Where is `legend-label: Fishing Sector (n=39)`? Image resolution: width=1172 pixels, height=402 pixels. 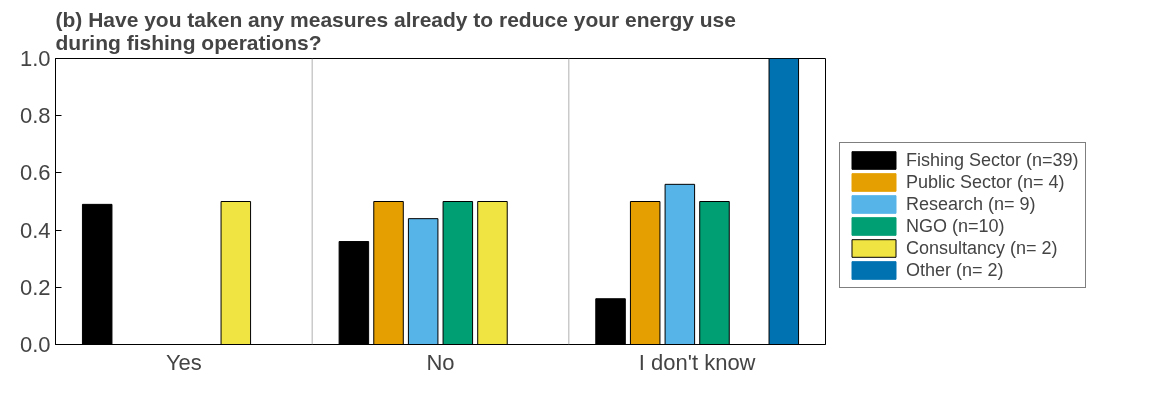
legend-label: Fishing Sector (n=39) is located at coordinates (992, 160).